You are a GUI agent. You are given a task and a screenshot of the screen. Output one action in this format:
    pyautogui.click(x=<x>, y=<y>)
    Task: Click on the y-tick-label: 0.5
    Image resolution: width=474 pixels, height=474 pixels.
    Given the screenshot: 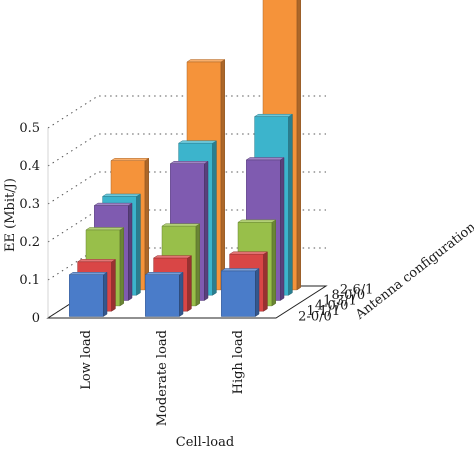 What is the action you would take?
    pyautogui.click(x=29, y=128)
    